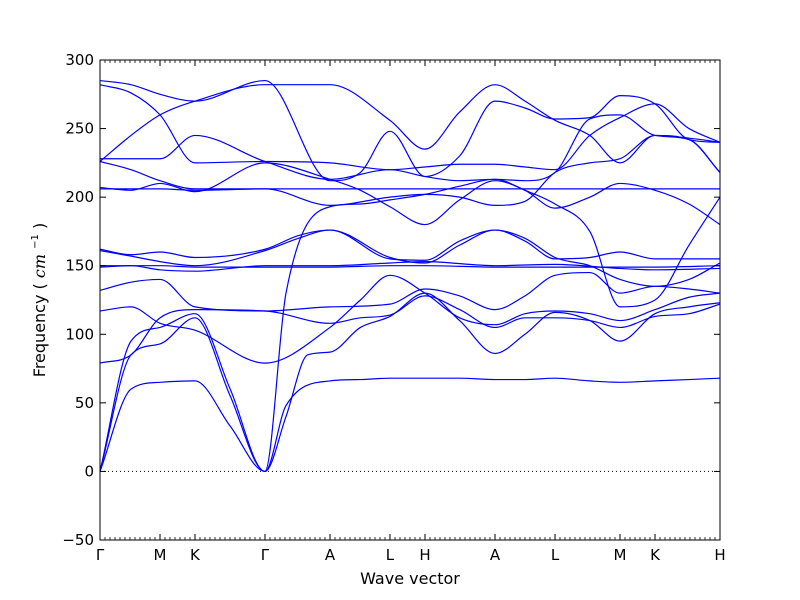  I want to click on y-axis-label-paren-open: (, so click(39, 286).